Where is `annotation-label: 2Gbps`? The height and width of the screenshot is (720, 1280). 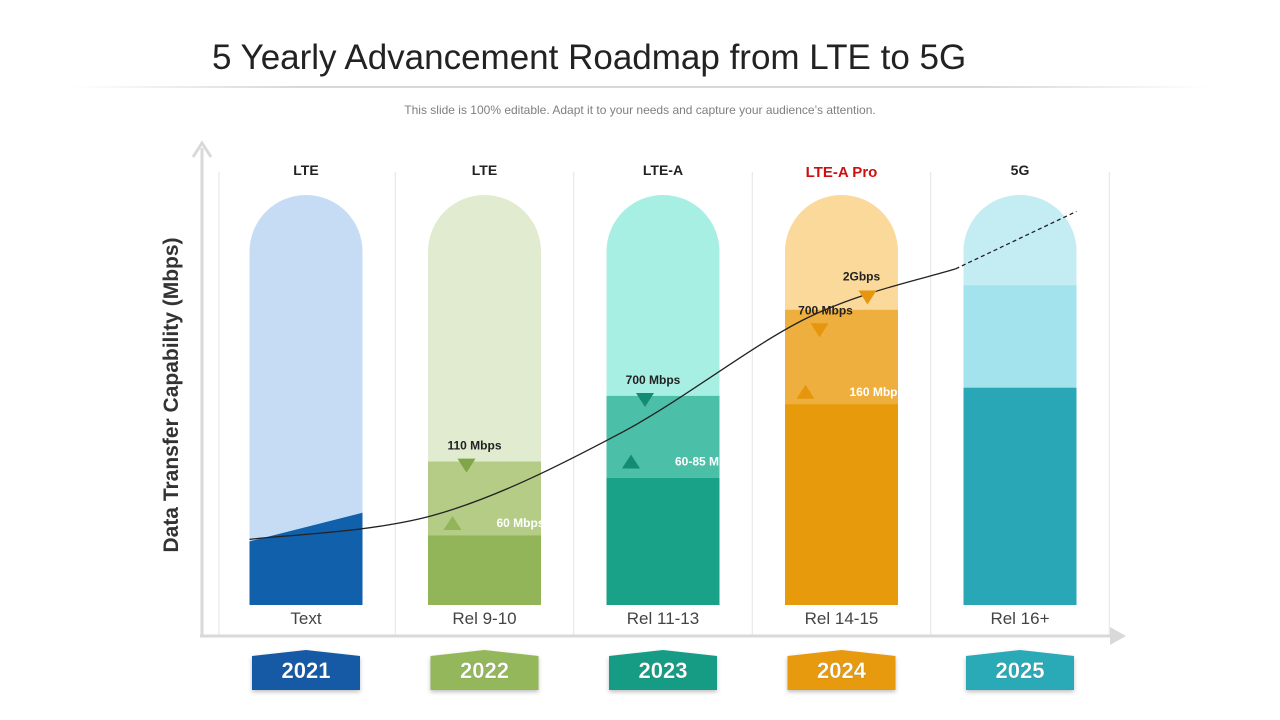 annotation-label: 2Gbps is located at coordinates (862, 277).